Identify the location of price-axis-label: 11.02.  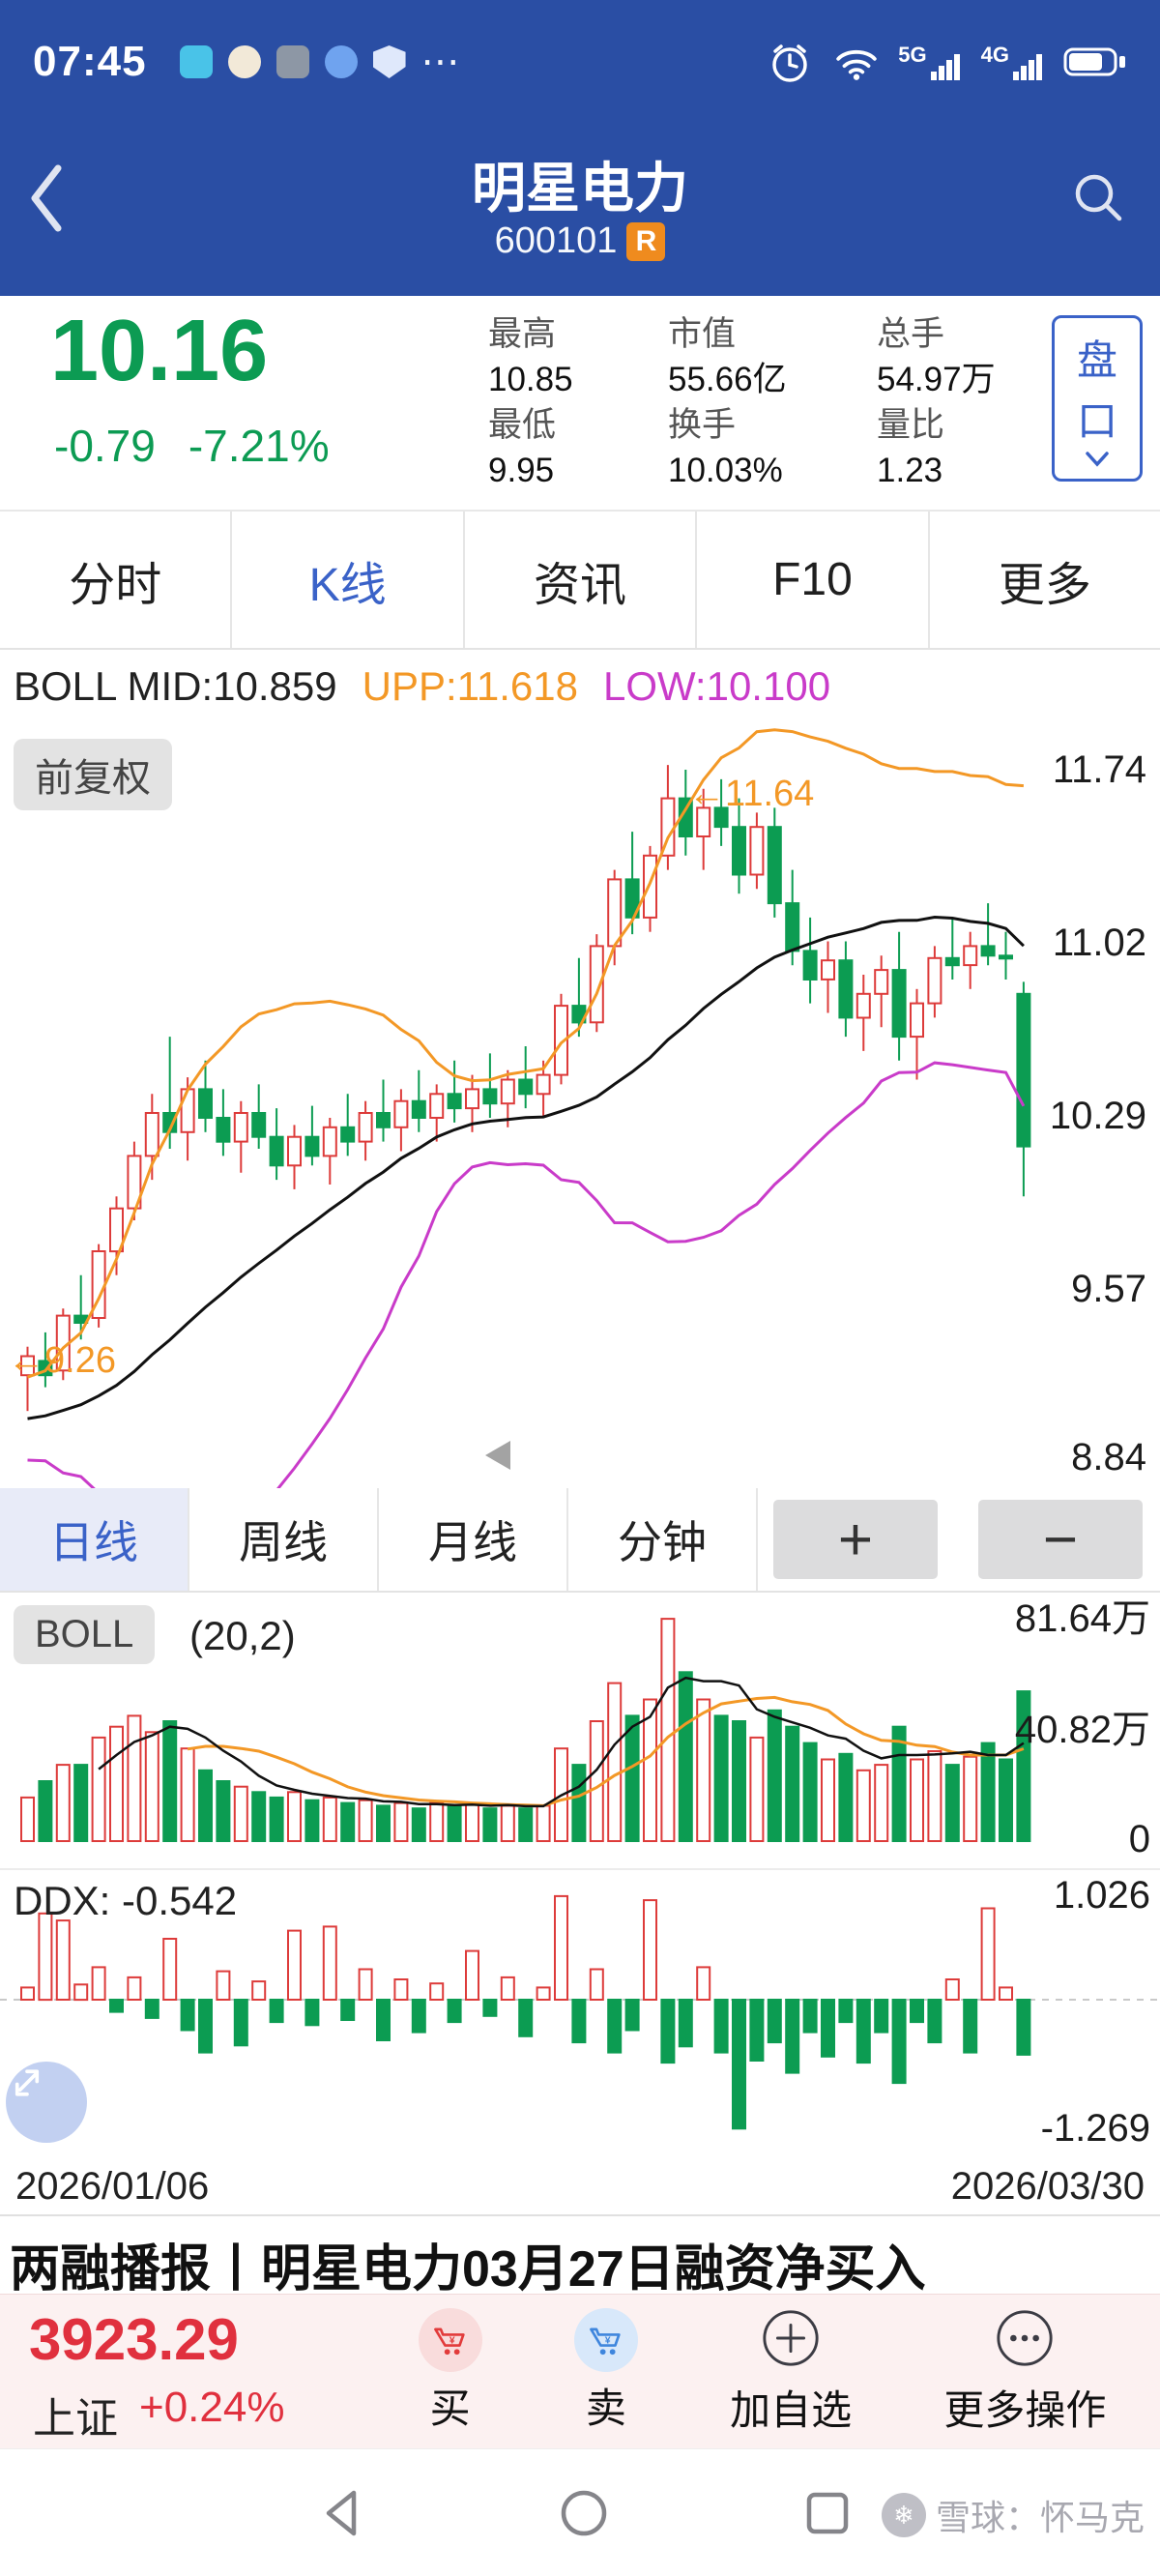
(1099, 943).